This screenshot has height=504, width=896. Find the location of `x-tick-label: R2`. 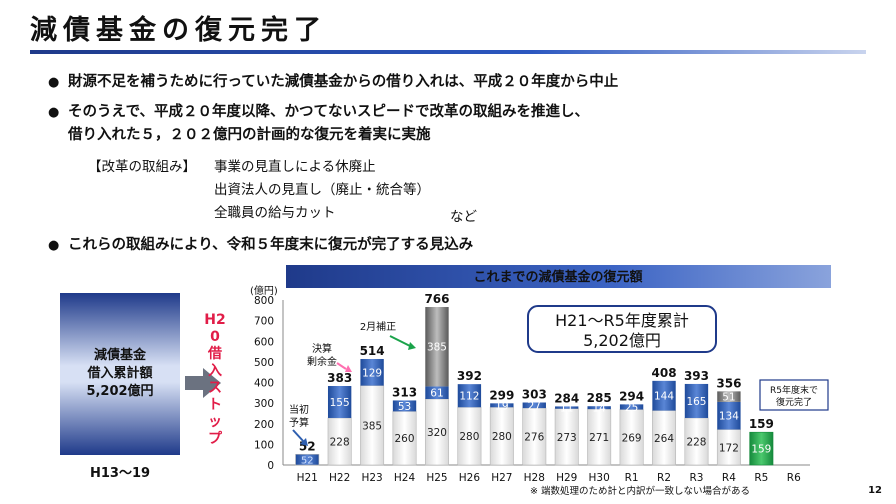

x-tick-label: R2 is located at coordinates (664, 478).